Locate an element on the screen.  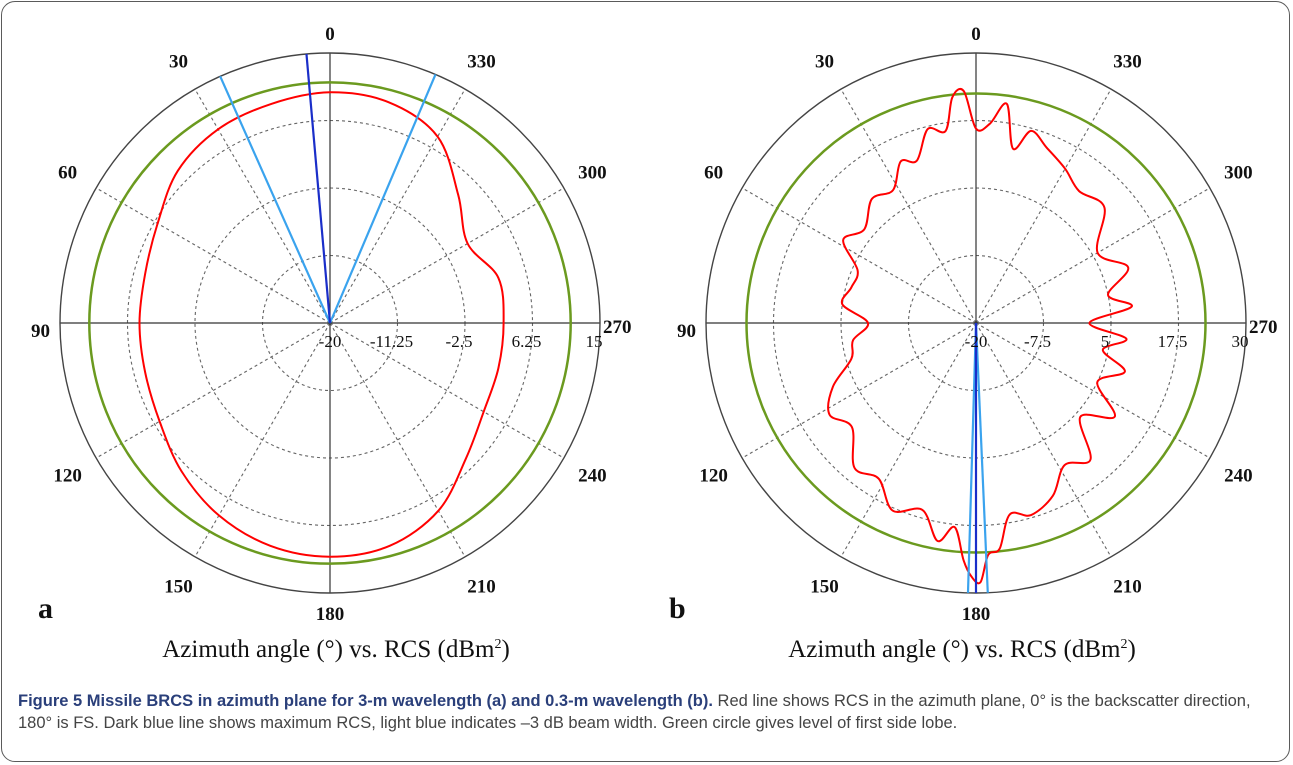
panel-label-a: a is located at coordinates (45, 608).